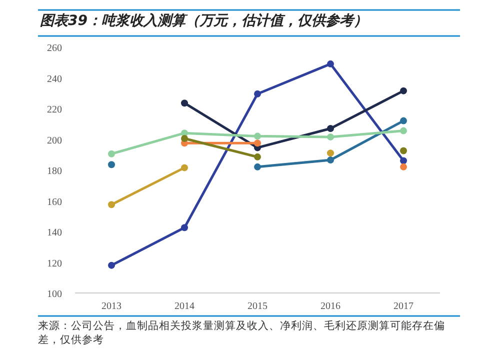 The image size is (500, 362). What do you see at coordinates (242, 333) in the screenshot?
I see `source-note: 来源：公司公告，血制品相关投浆量测算及收入、净利润、毛利还原测算可能存在偏差，仅供参考` at bounding box center [242, 333].